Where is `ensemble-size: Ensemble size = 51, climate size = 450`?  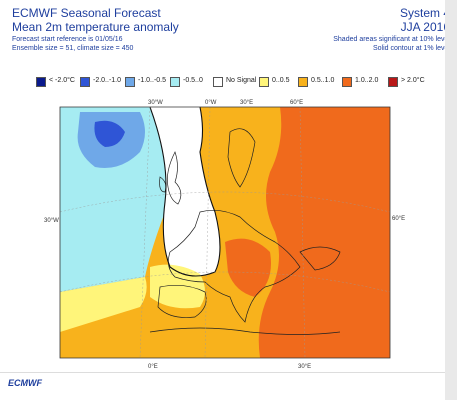 ensemble-size: Ensemble size = 51, climate size = 450 is located at coordinates (73, 48).